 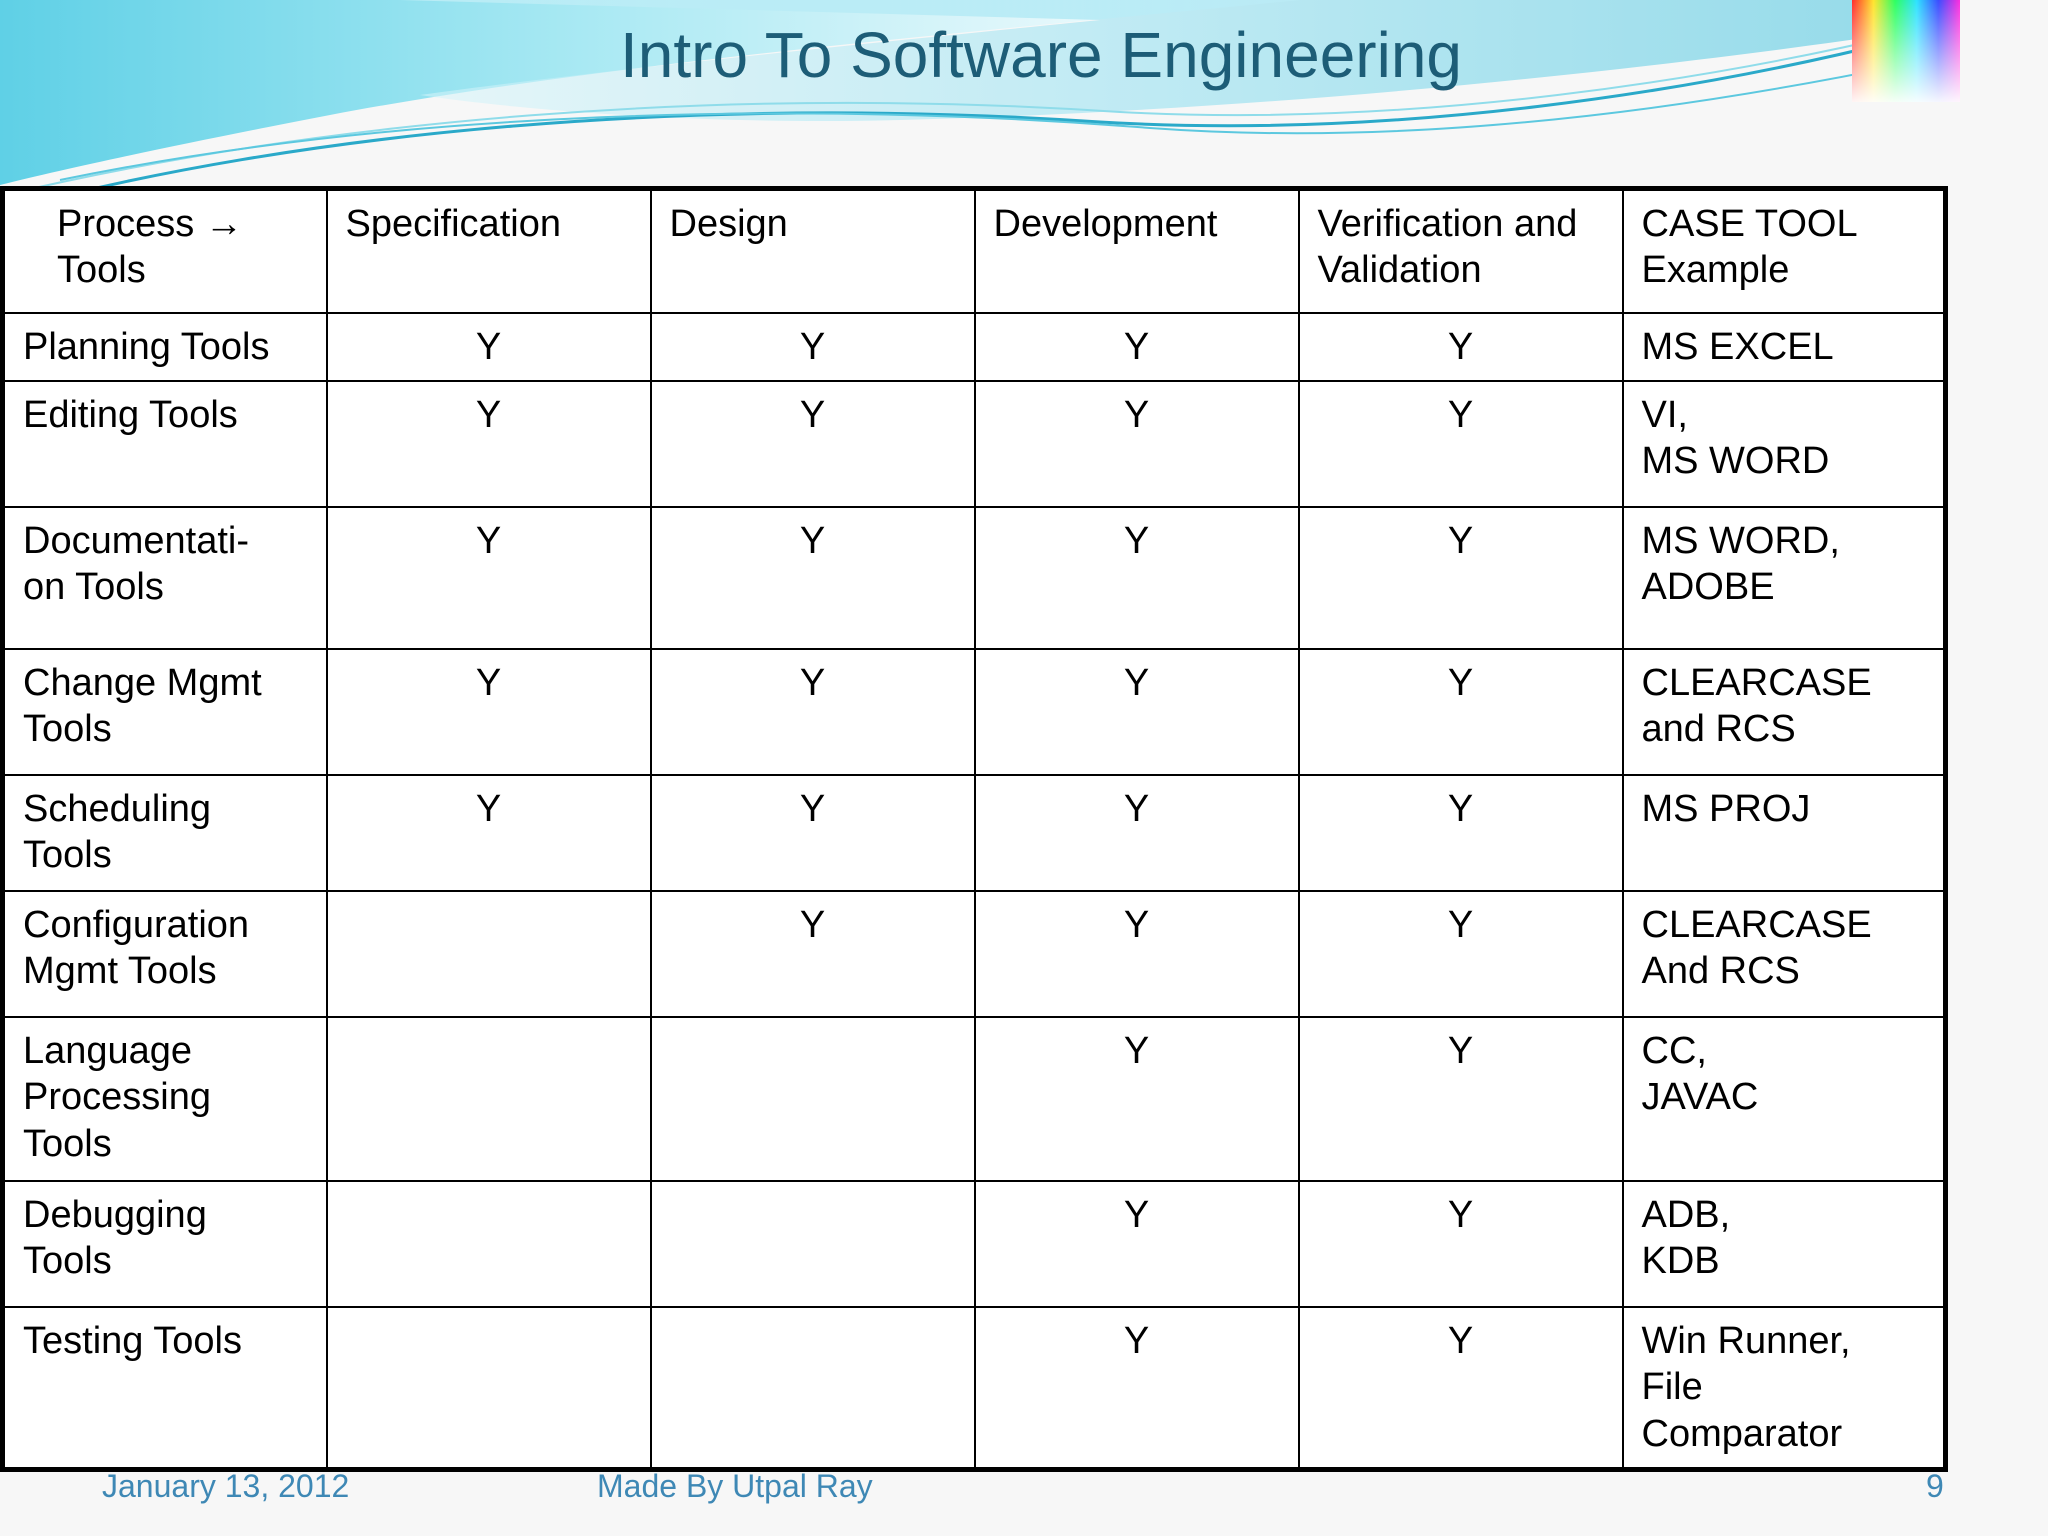 What do you see at coordinates (164, 711) in the screenshot?
I see `tool-name-cell: Change Mgmt Tools` at bounding box center [164, 711].